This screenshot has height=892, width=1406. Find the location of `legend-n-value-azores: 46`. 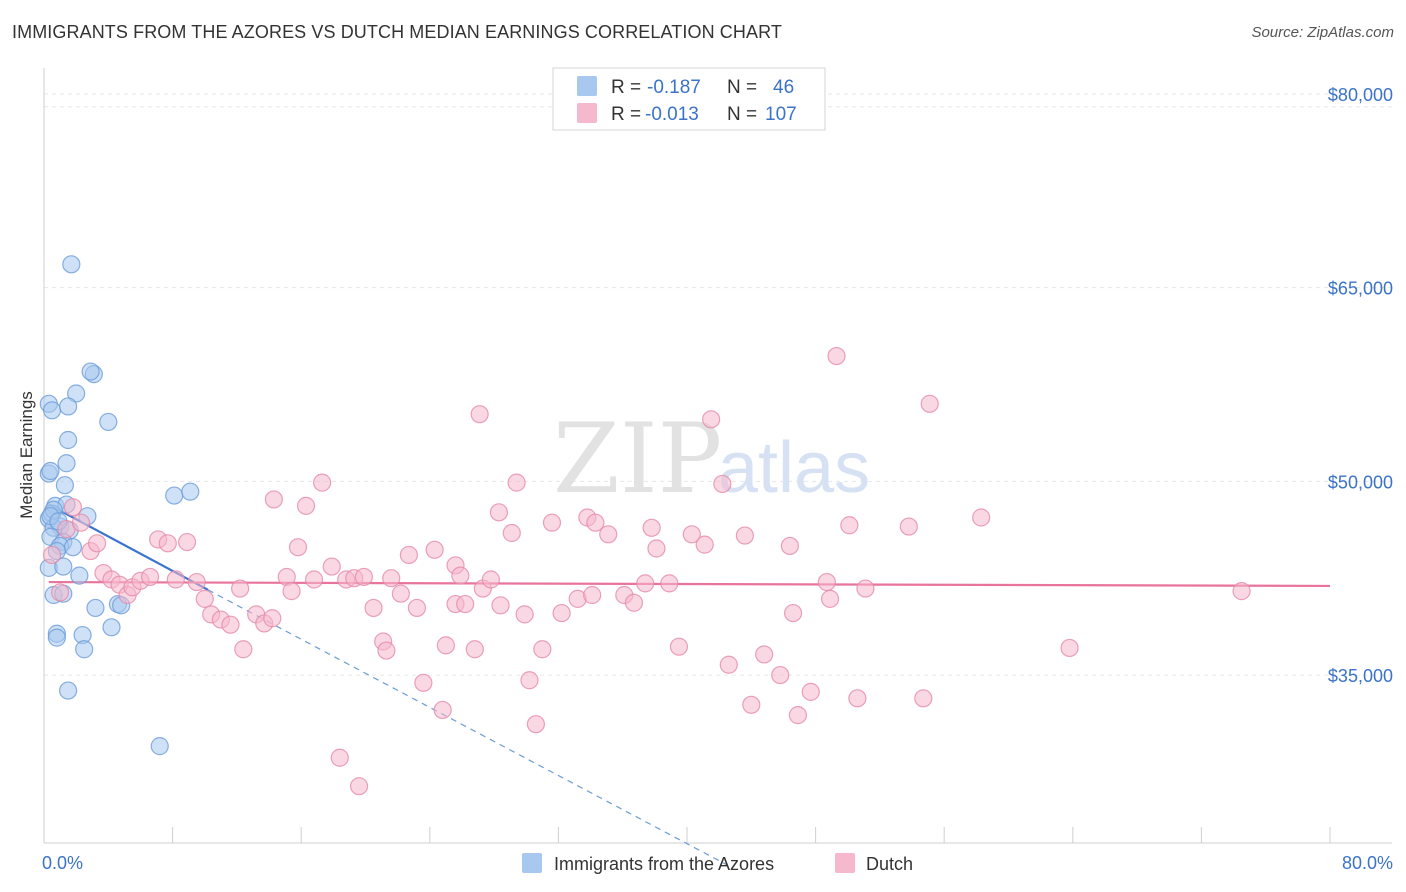

legend-n-value-azores: 46 is located at coordinates (783, 87).